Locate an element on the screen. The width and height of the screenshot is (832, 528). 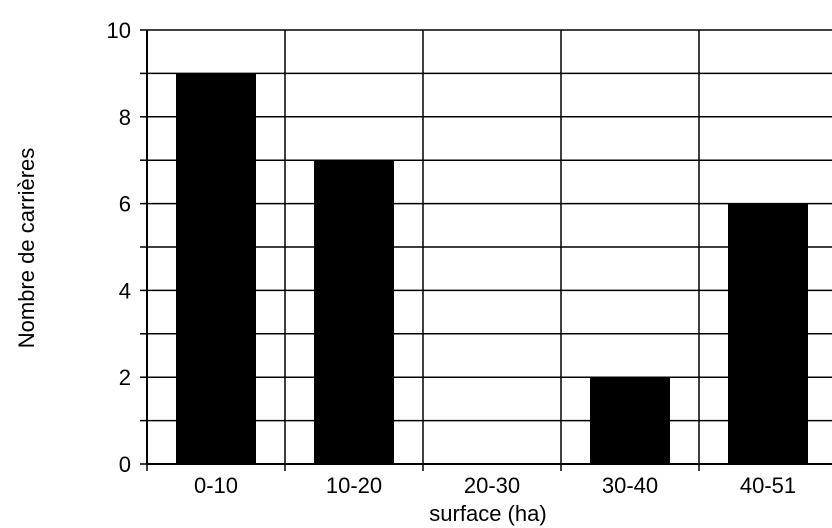
x-tick-label: 20-30 is located at coordinates (492, 485).